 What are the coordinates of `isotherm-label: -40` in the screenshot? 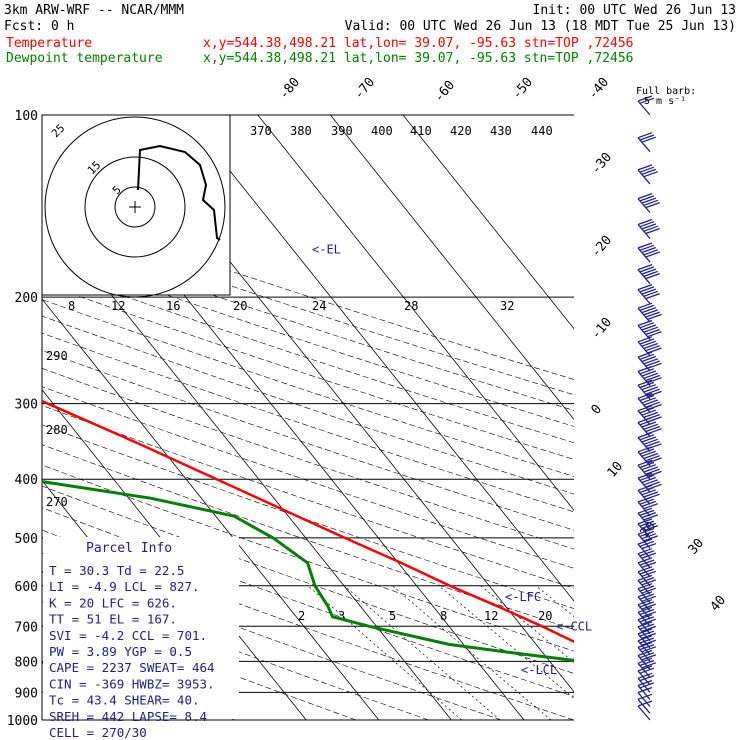 It's located at (599, 89).